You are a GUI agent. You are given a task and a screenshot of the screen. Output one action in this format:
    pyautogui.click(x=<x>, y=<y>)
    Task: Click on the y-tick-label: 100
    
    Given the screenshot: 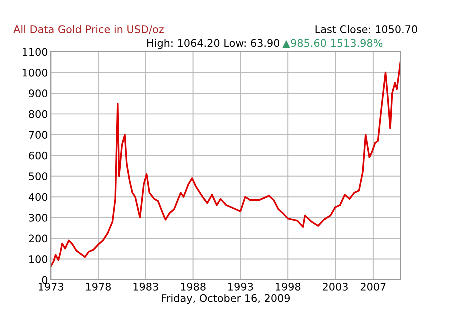 What is the action you would take?
    pyautogui.click(x=39, y=260)
    